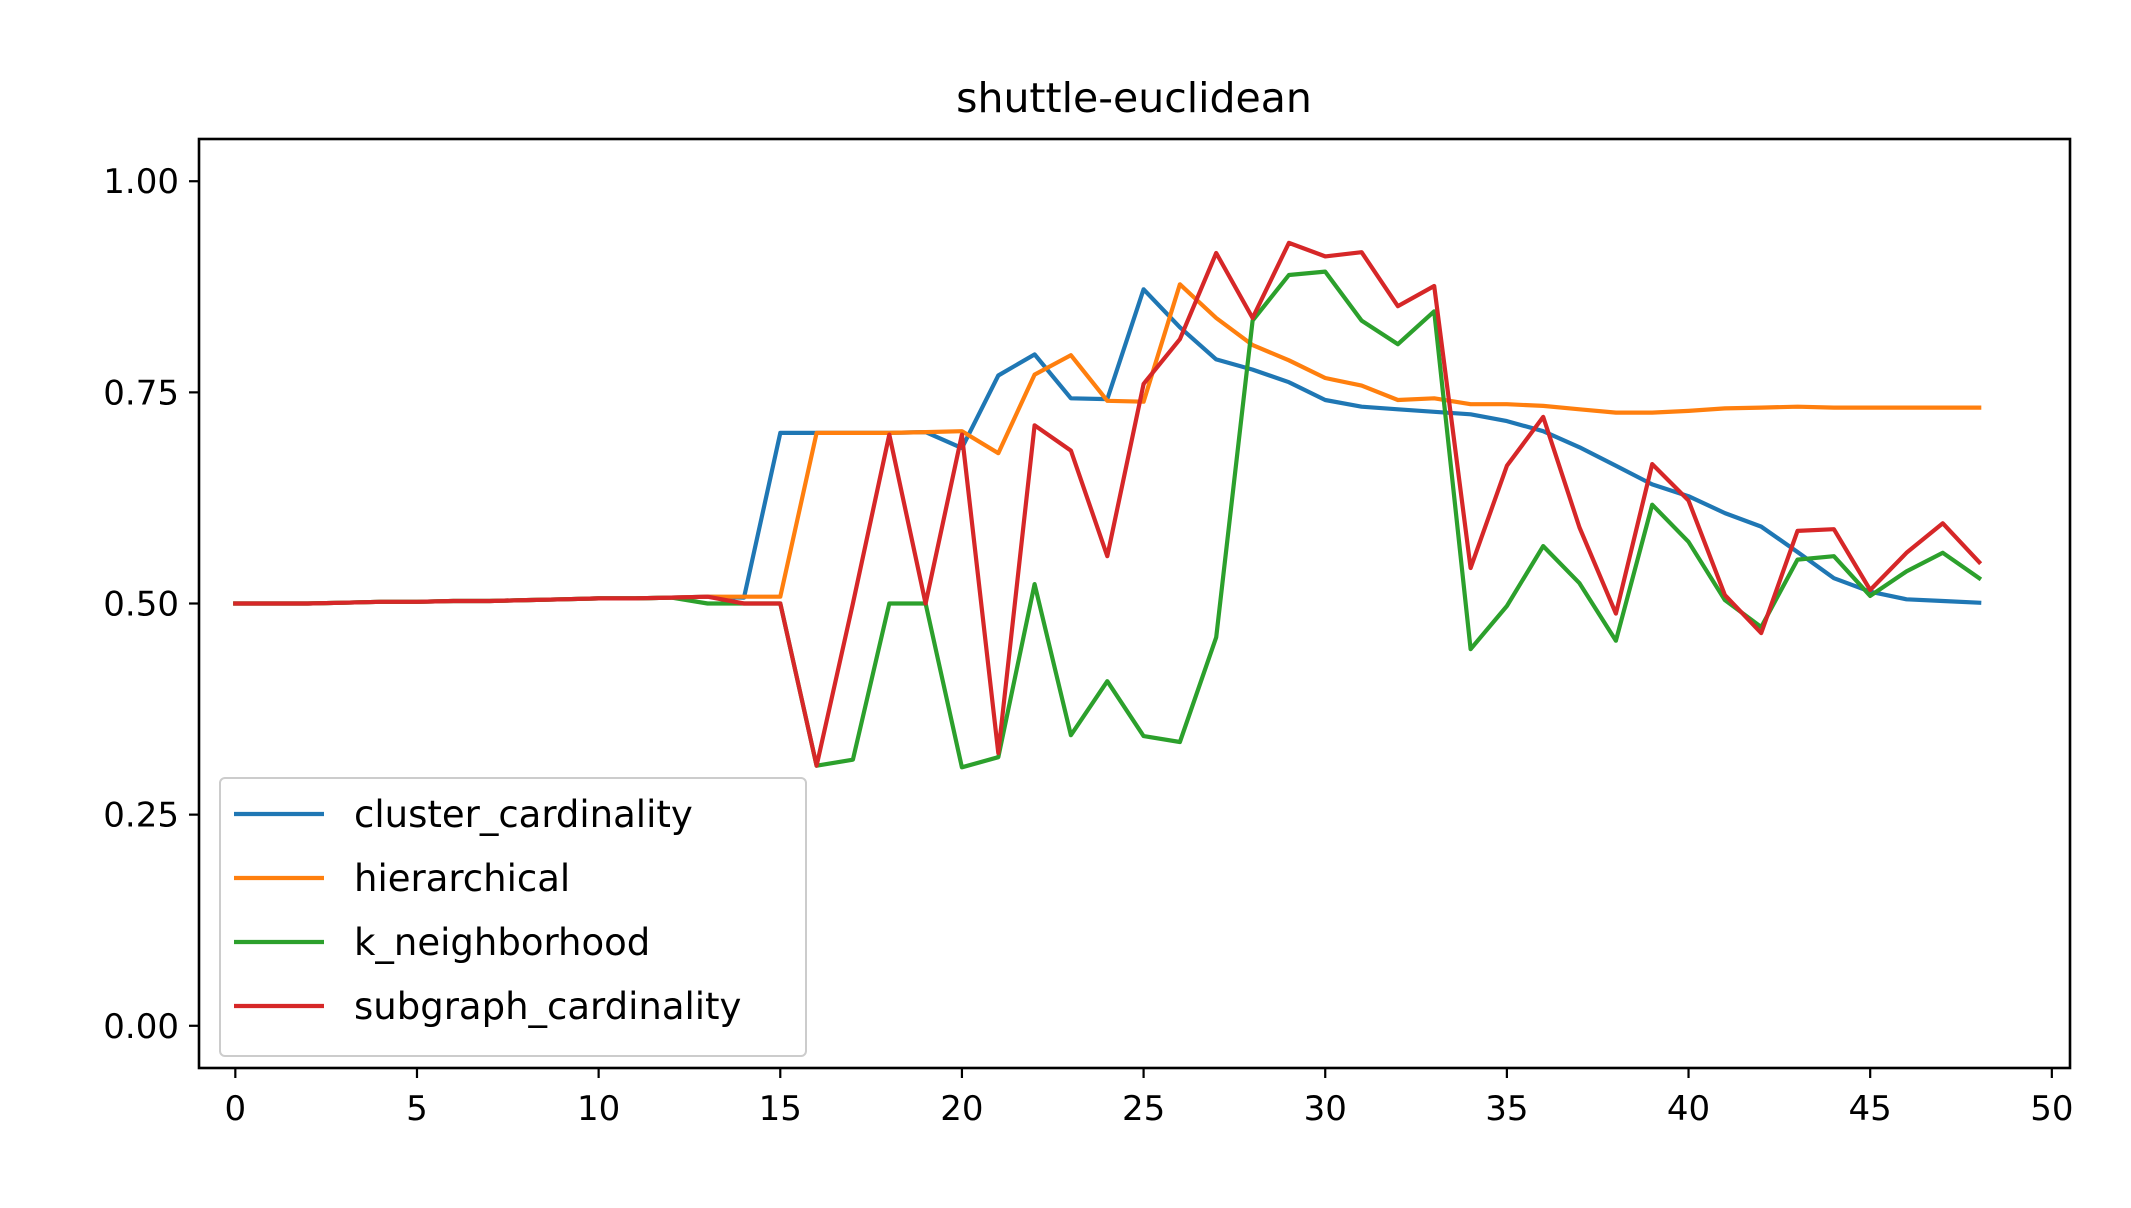 The image size is (2131, 1208). I want to click on x-tick-label: 45, so click(1870, 1109).